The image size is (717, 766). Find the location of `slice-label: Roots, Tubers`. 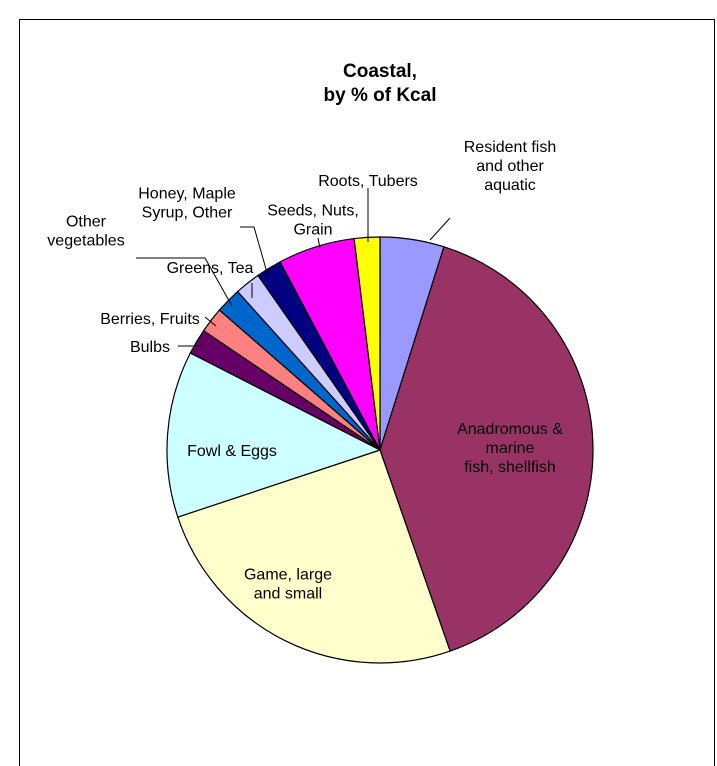

slice-label: Roots, Tubers is located at coordinates (368, 181).